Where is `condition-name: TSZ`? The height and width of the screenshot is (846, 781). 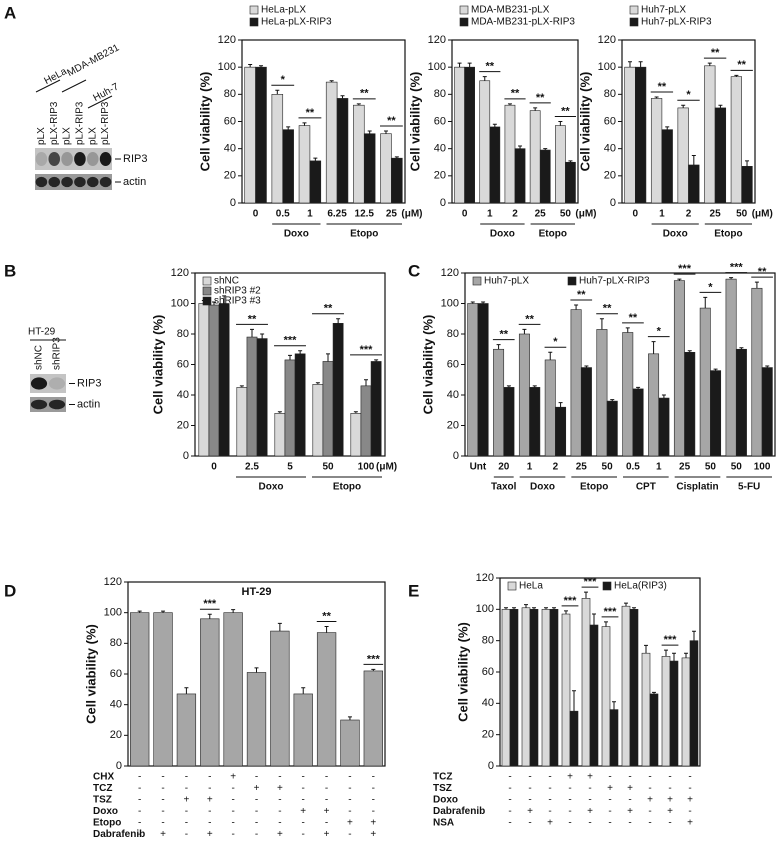 condition-name: TSZ is located at coordinates (442, 788).